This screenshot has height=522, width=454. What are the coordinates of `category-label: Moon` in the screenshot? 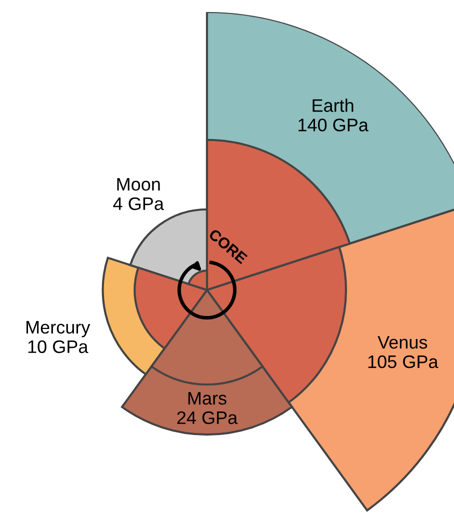 It's located at (138, 184).